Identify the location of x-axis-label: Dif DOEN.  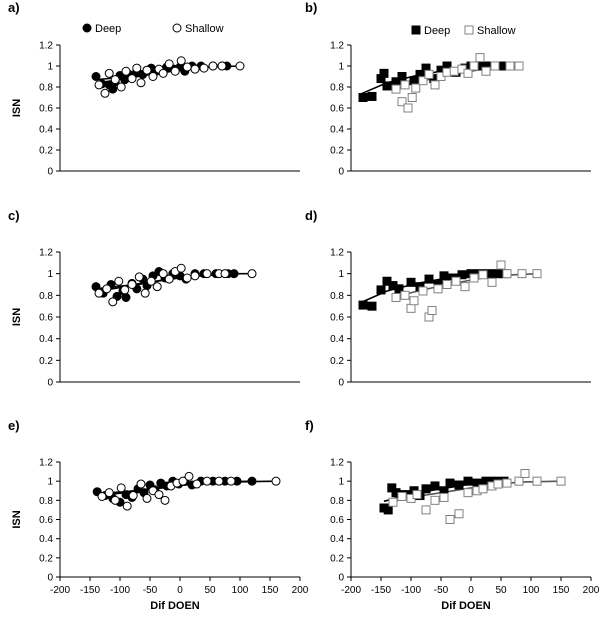
(175, 606).